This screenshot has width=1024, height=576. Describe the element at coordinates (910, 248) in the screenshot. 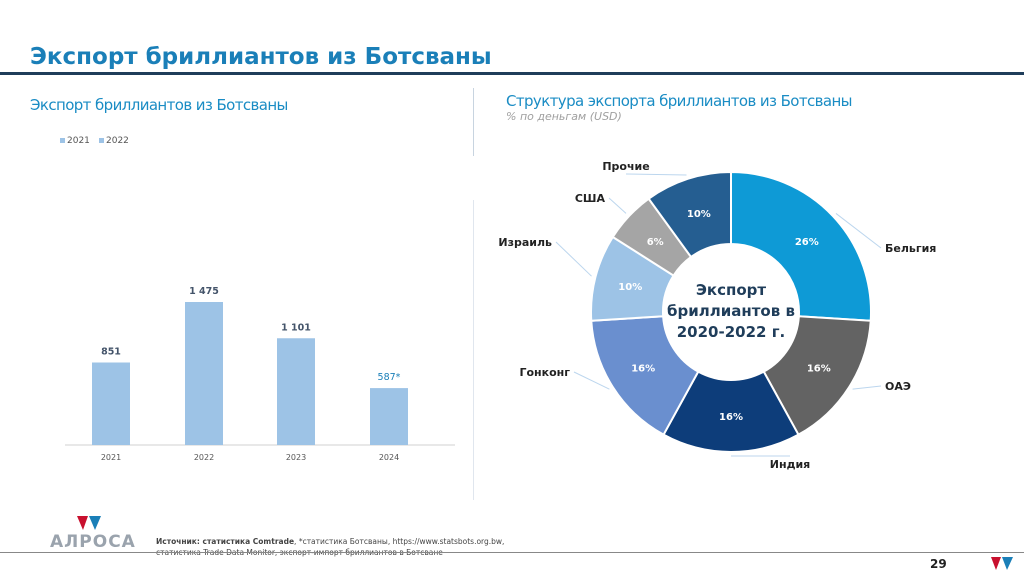

I see `slice-category-label: Бельгия` at that location.